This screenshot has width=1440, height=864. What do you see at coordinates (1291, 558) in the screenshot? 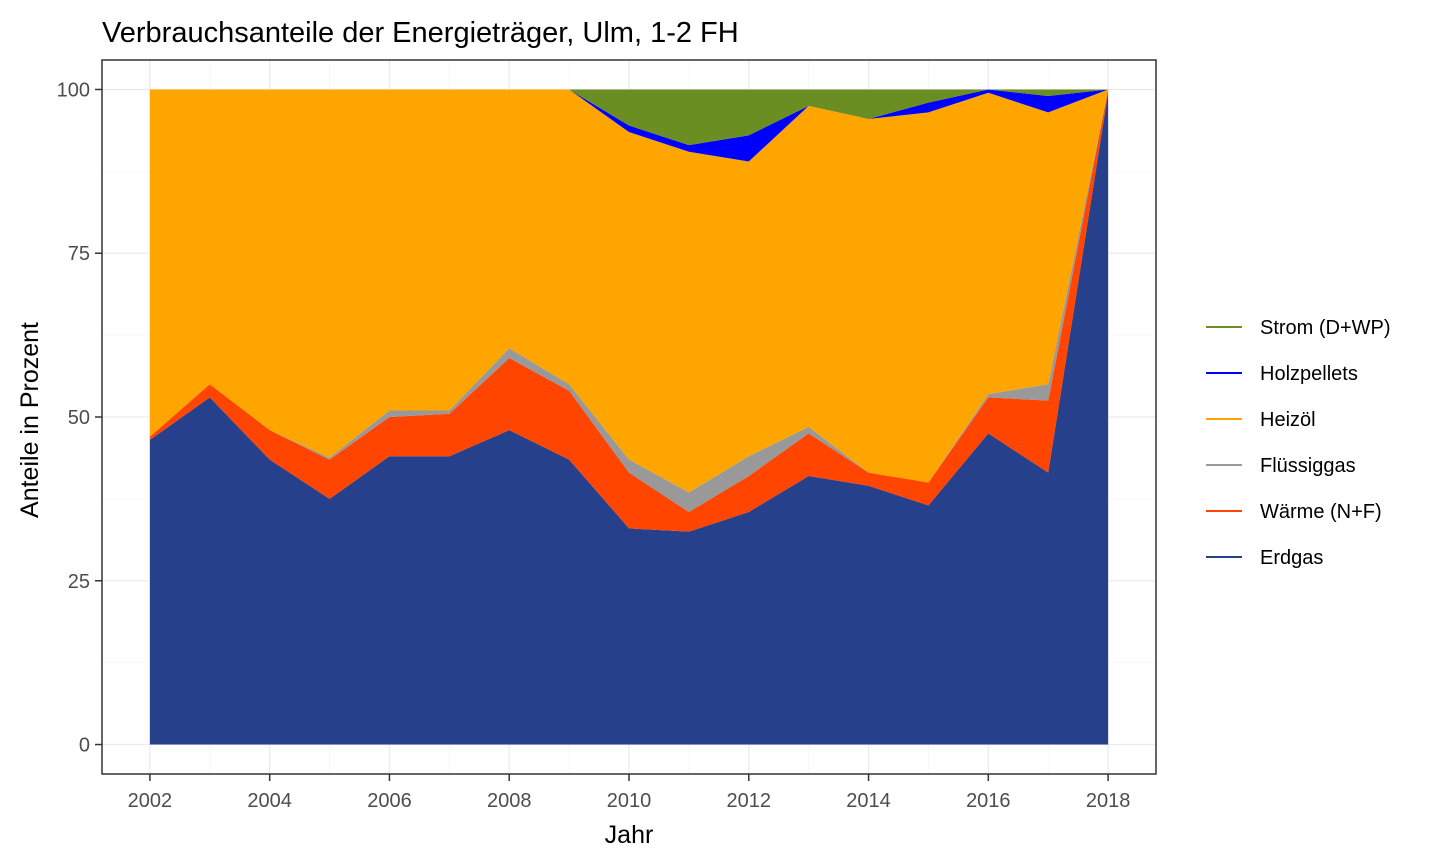
I see `legend-label-erdgas: Erdgas` at bounding box center [1291, 558].